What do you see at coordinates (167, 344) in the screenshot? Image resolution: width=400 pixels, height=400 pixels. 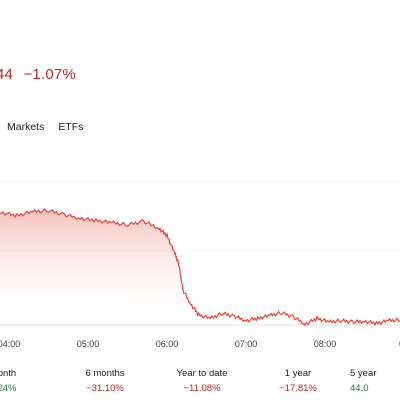 I see `x-tick-label: 06:00` at bounding box center [167, 344].